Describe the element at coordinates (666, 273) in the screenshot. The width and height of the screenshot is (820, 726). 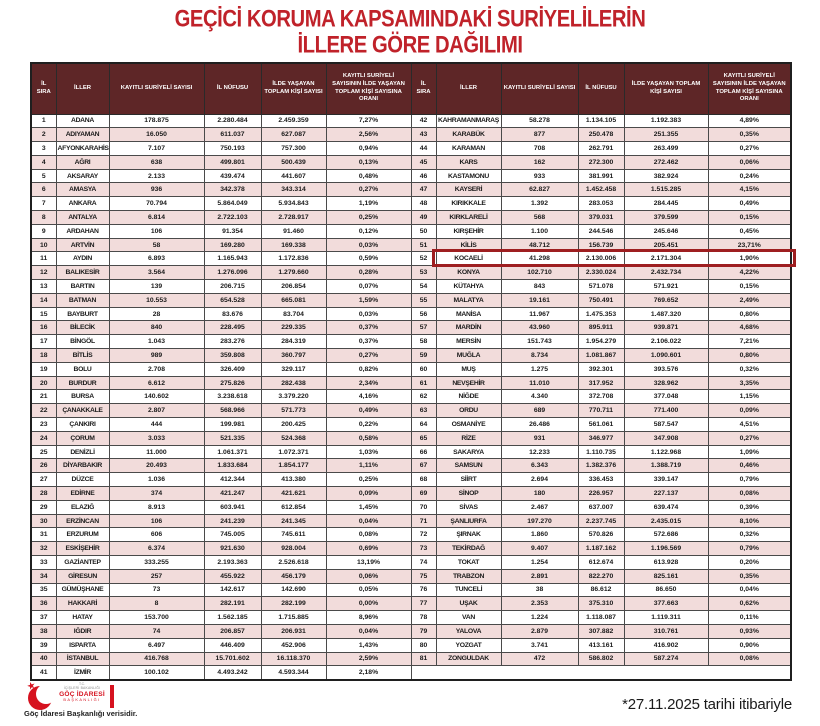
I see `cell-value: 2.432.734` at that location.